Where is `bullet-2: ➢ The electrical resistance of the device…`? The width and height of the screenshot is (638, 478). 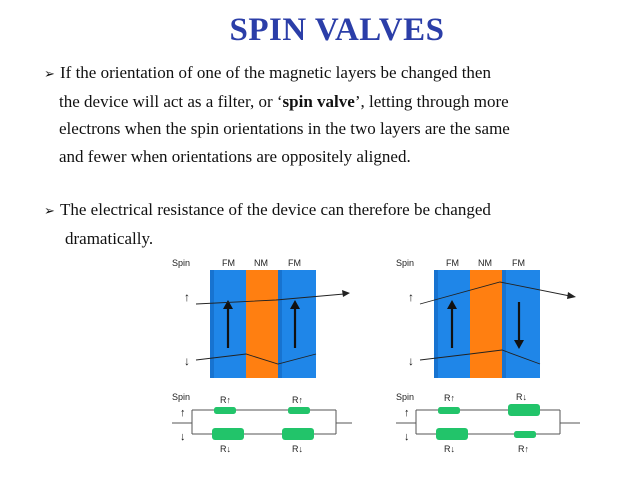
bullet-2: ➢ The electrical resistance of the device… is located at coordinates (267, 224).